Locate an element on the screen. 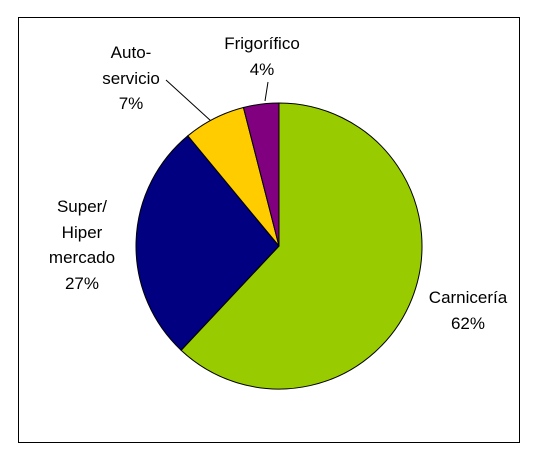  value-label: 62% is located at coordinates (468, 323).